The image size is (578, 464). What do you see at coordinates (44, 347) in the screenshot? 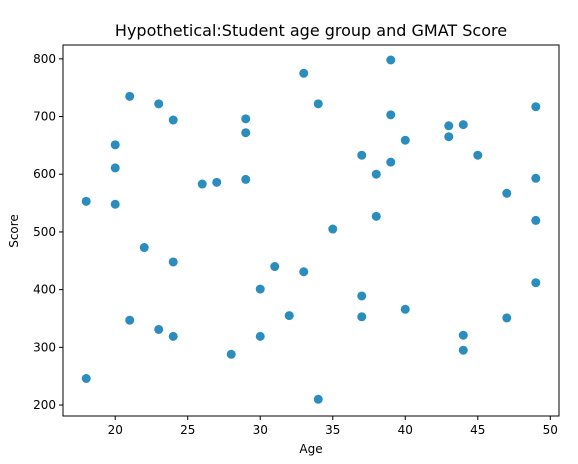
I see `y-tick-label: 300` at bounding box center [44, 347].